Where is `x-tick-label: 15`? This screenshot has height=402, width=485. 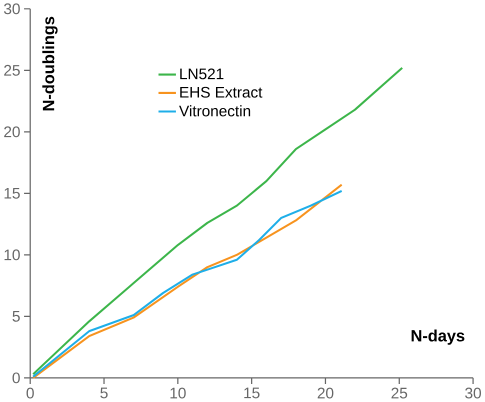
x-tick-label: 15 is located at coordinates (252, 393).